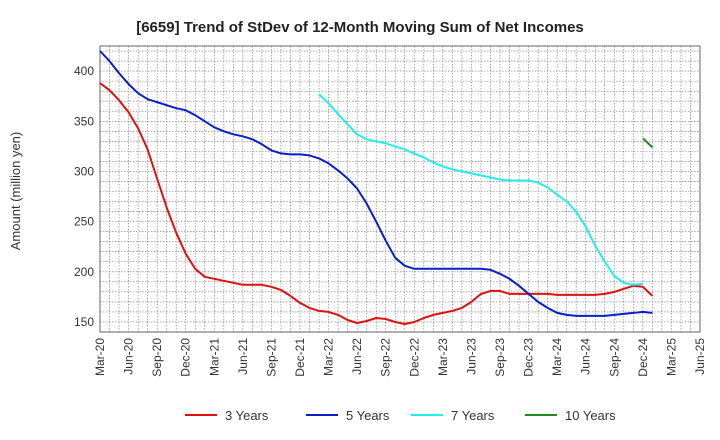  Describe the element at coordinates (84, 121) in the screenshot. I see `y-tick-label: 350` at that location.